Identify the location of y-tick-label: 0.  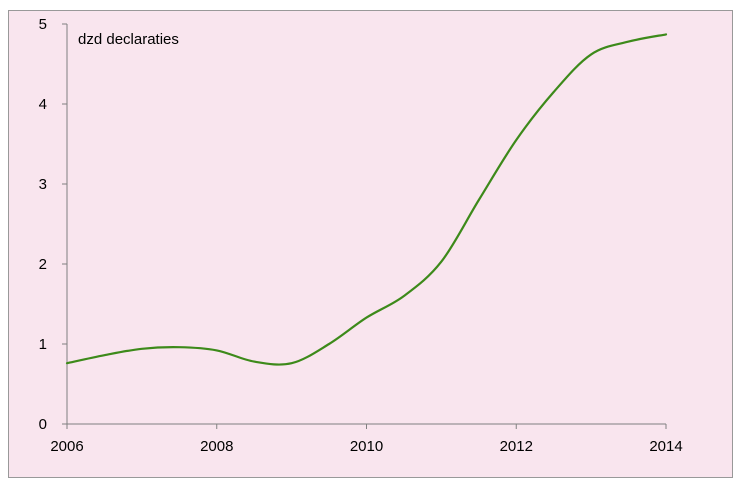
(43, 424).